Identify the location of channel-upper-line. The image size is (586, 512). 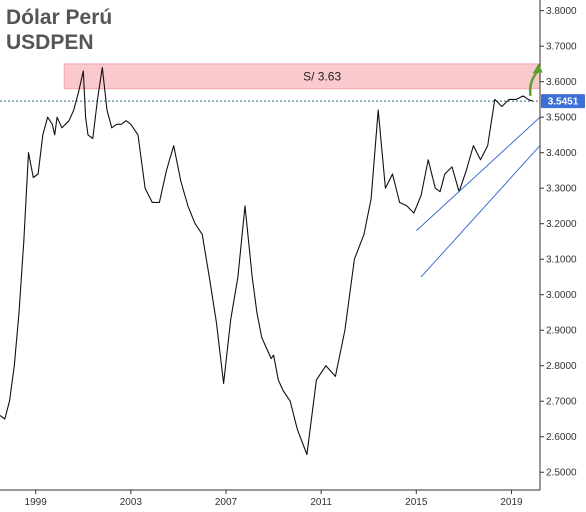
(478, 174).